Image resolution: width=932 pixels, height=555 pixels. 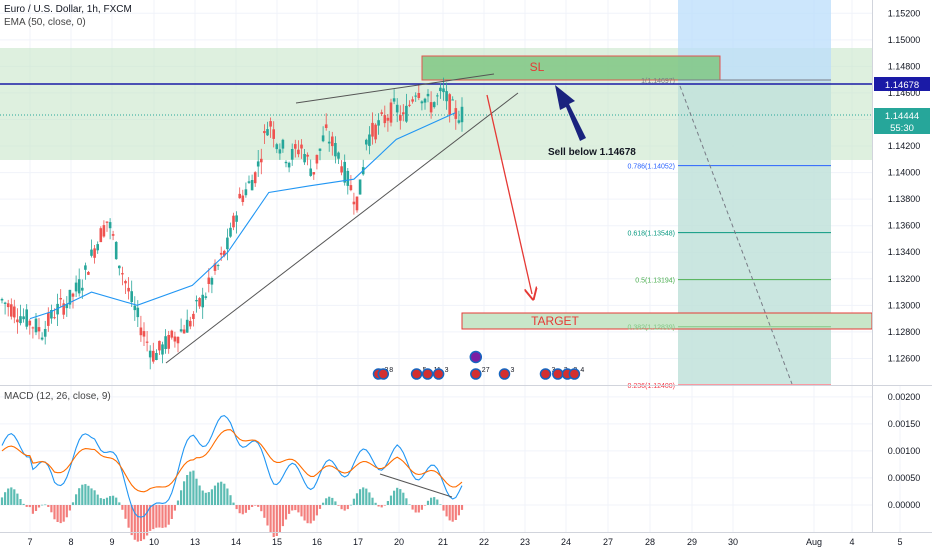 What do you see at coordinates (902, 192) in the screenshot?
I see `price-axis` at bounding box center [902, 192].